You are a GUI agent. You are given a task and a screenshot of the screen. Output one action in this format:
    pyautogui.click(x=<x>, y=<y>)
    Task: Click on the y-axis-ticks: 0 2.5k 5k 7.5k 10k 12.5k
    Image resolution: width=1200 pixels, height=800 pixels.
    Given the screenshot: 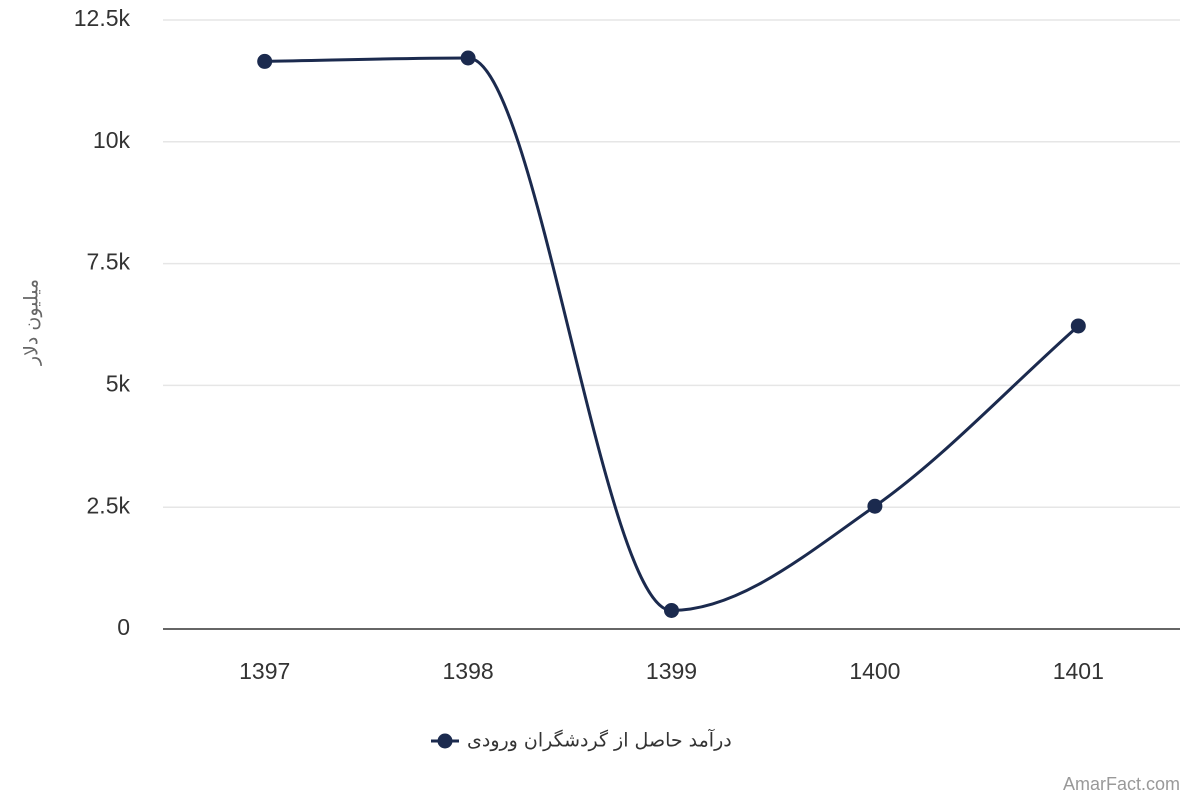 What is the action you would take?
    pyautogui.click(x=102, y=322)
    